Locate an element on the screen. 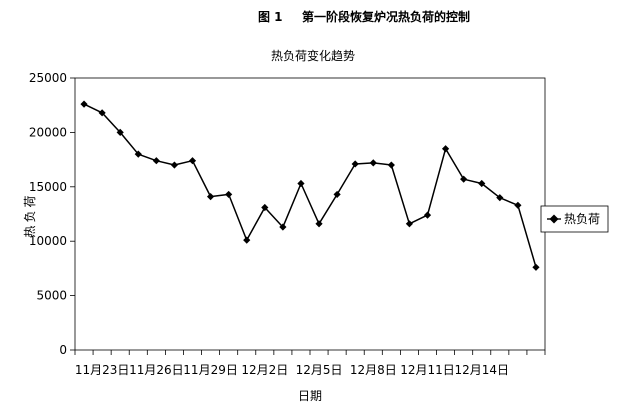  x-tick-label: 12月2日 is located at coordinates (264, 370).